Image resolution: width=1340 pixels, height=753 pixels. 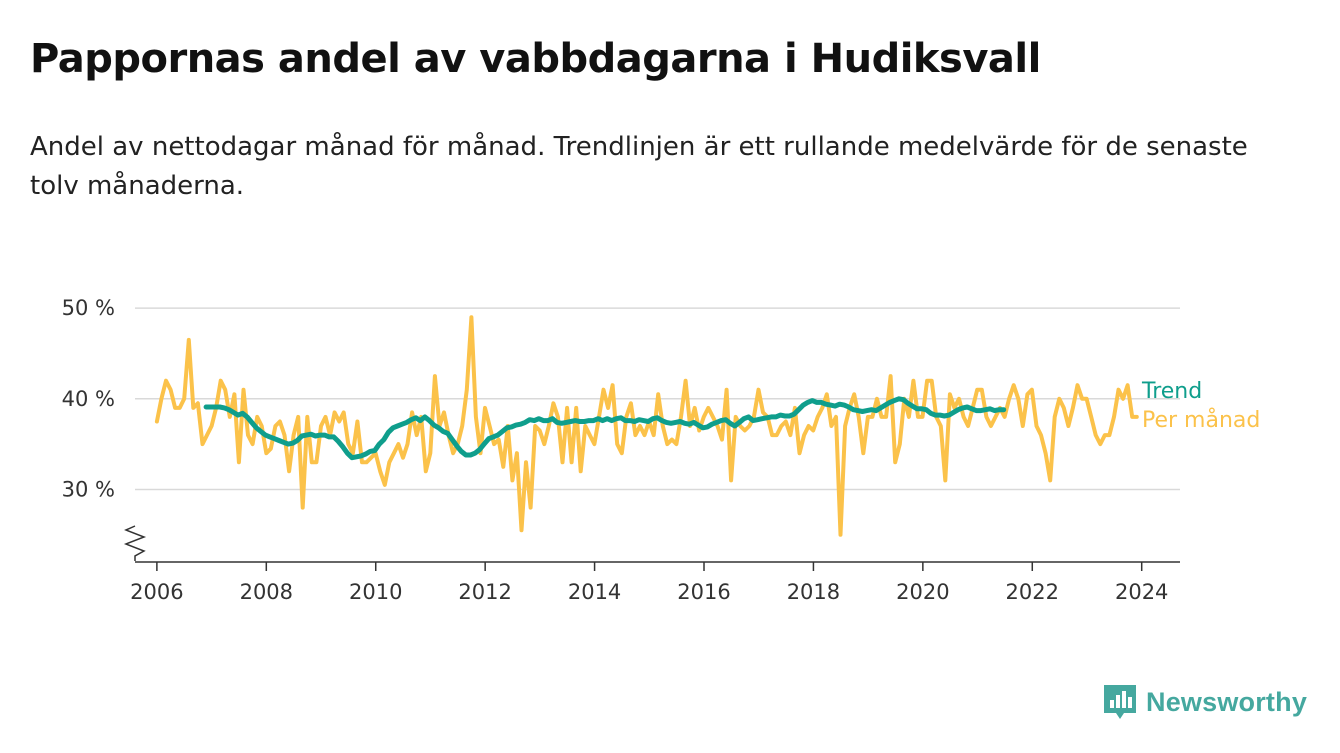 I want to click on newsworthy-brand: Newsworthy, so click(x=1204, y=702).